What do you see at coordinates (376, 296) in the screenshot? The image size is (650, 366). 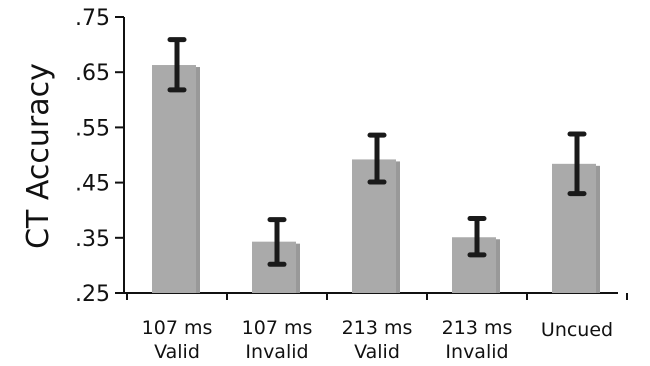 I see `x-axis` at bounding box center [376, 296].